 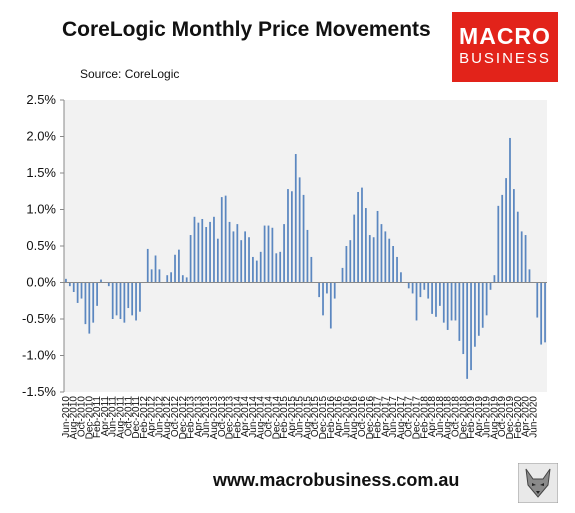 I want to click on x-tick-label: Feb-2019, so click(x=471, y=417).